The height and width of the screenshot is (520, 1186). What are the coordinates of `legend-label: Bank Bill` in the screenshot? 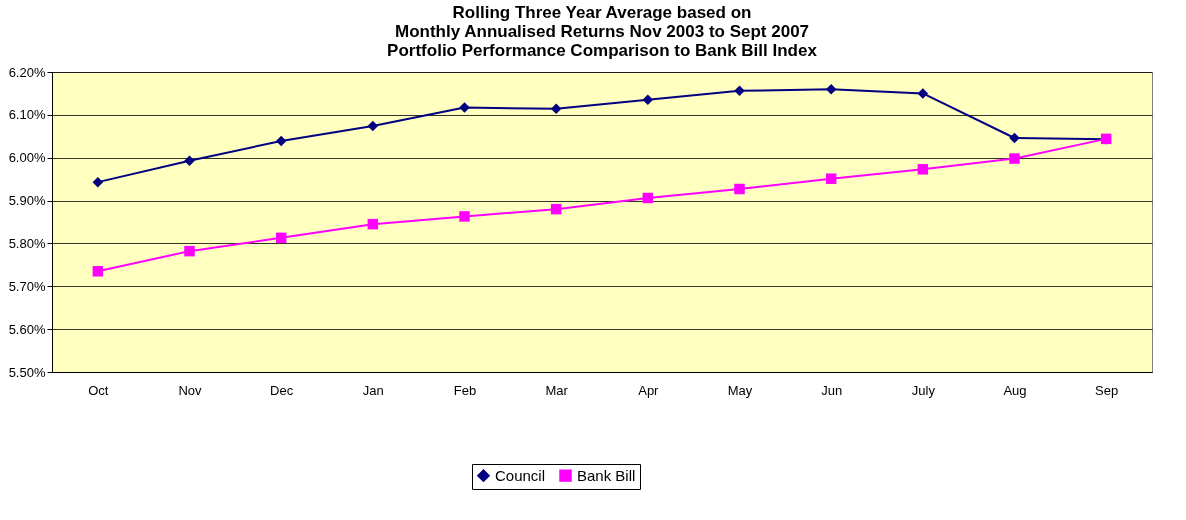 It's located at (606, 475).